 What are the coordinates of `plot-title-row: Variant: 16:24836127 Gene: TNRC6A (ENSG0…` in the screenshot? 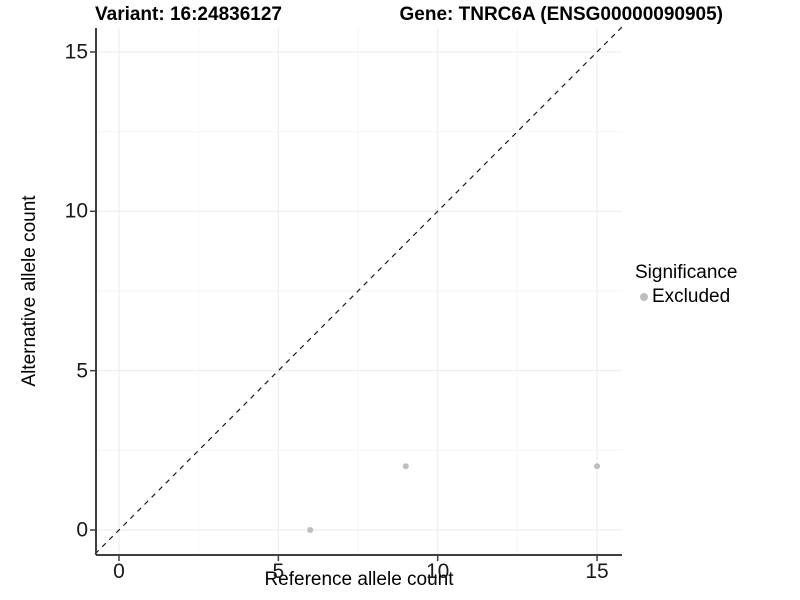 It's located at (409, 15).